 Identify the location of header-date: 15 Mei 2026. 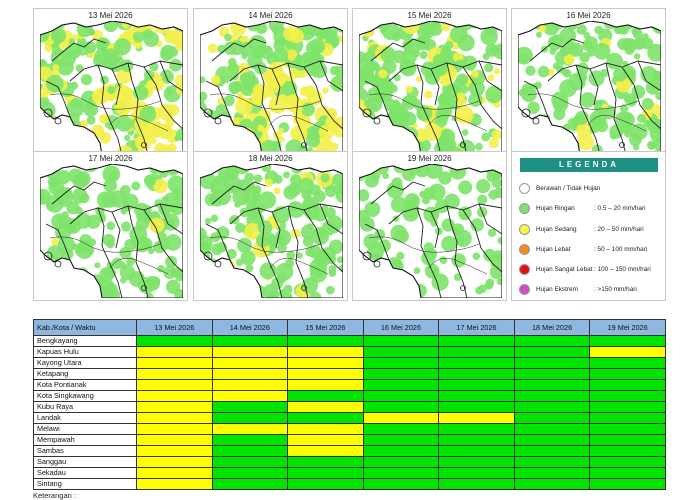
(325, 327).